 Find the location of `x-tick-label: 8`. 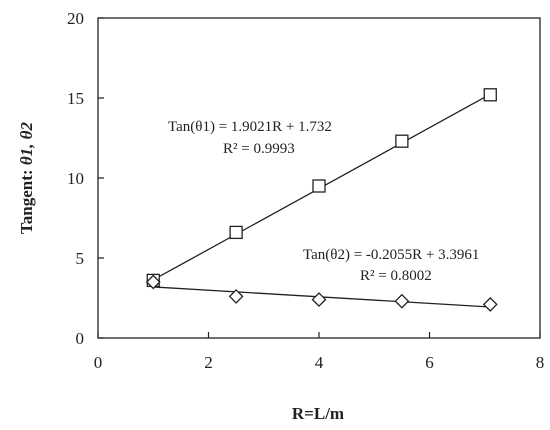

x-tick-label: 8 is located at coordinates (540, 362).